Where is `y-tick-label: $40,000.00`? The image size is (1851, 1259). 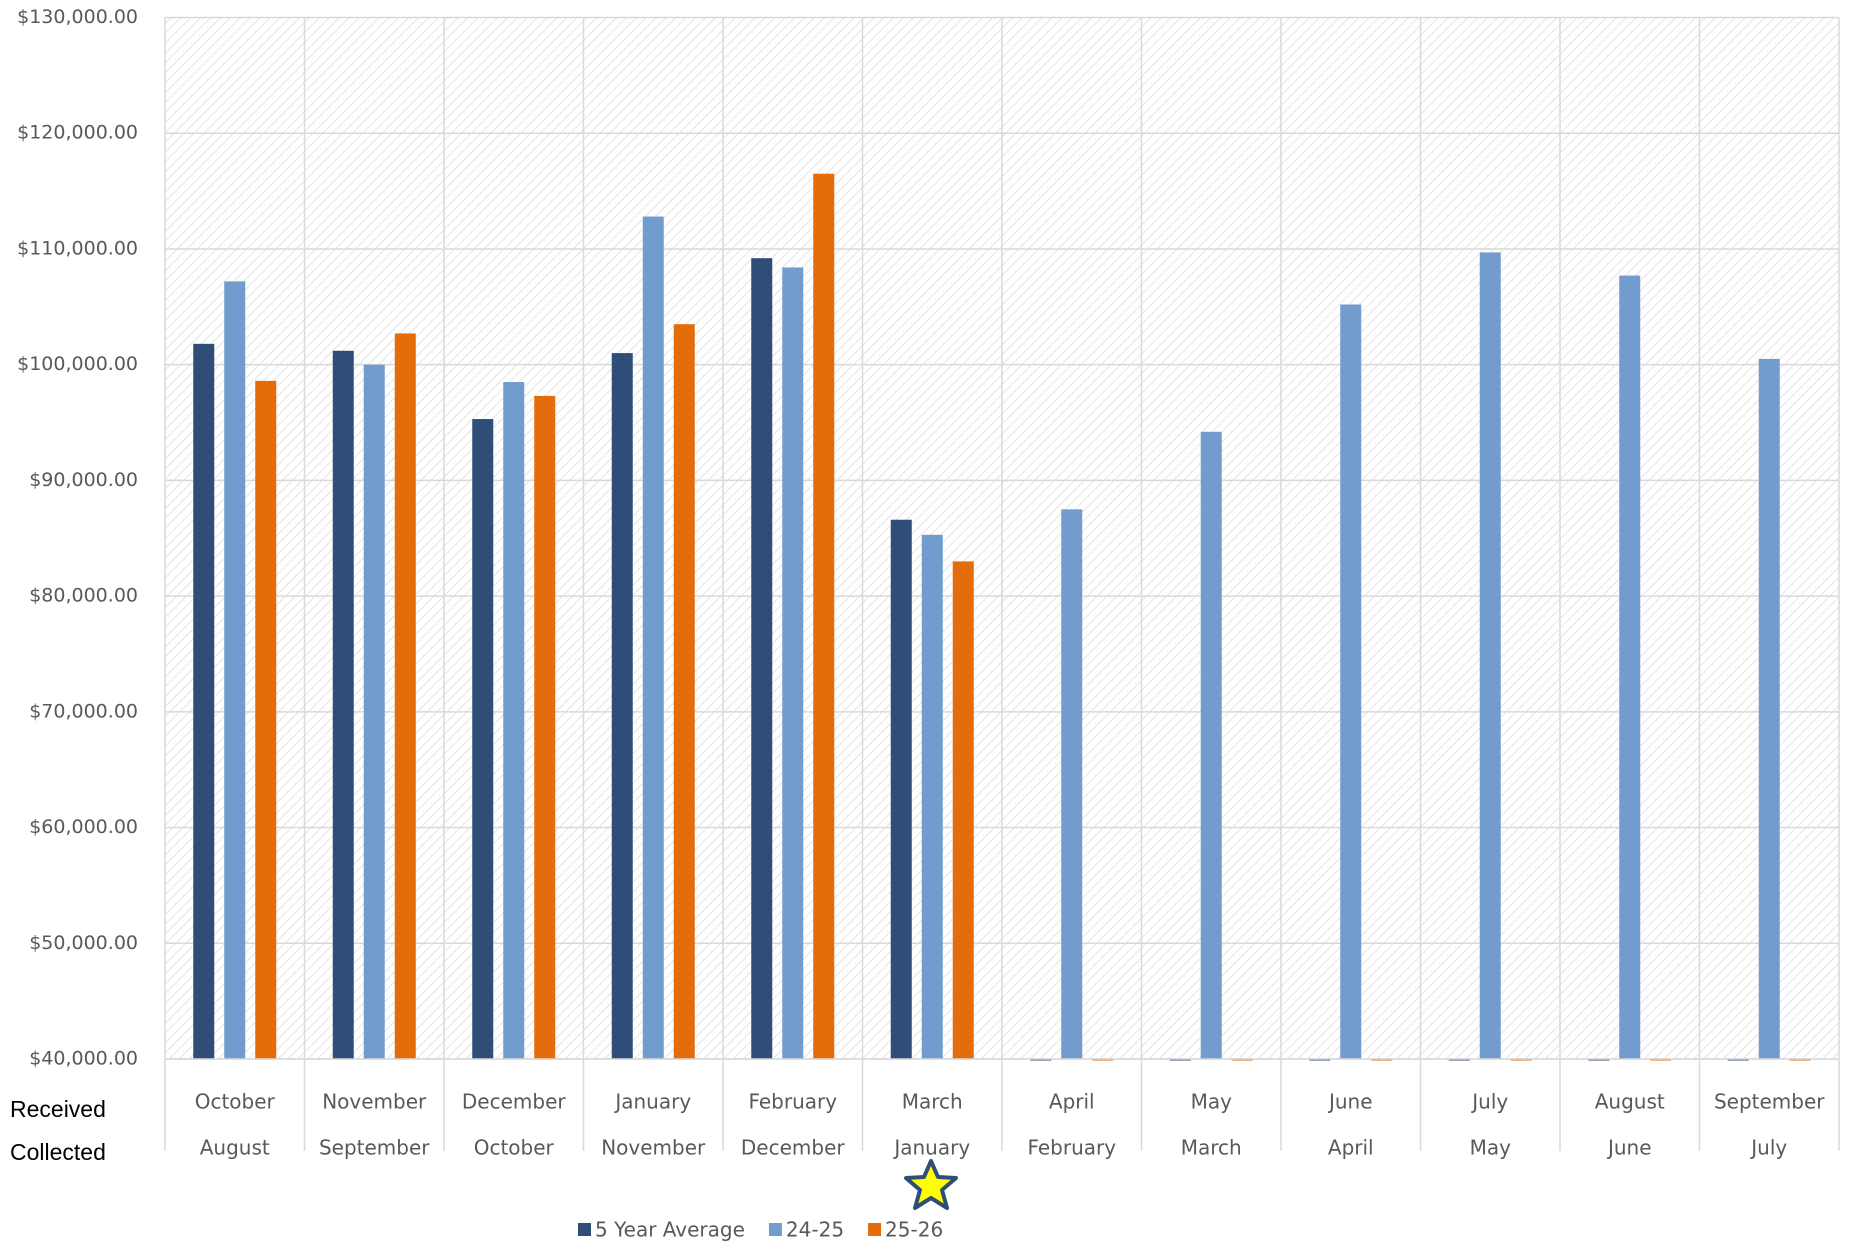 y-tick-label: $40,000.00 is located at coordinates (83, 1059).